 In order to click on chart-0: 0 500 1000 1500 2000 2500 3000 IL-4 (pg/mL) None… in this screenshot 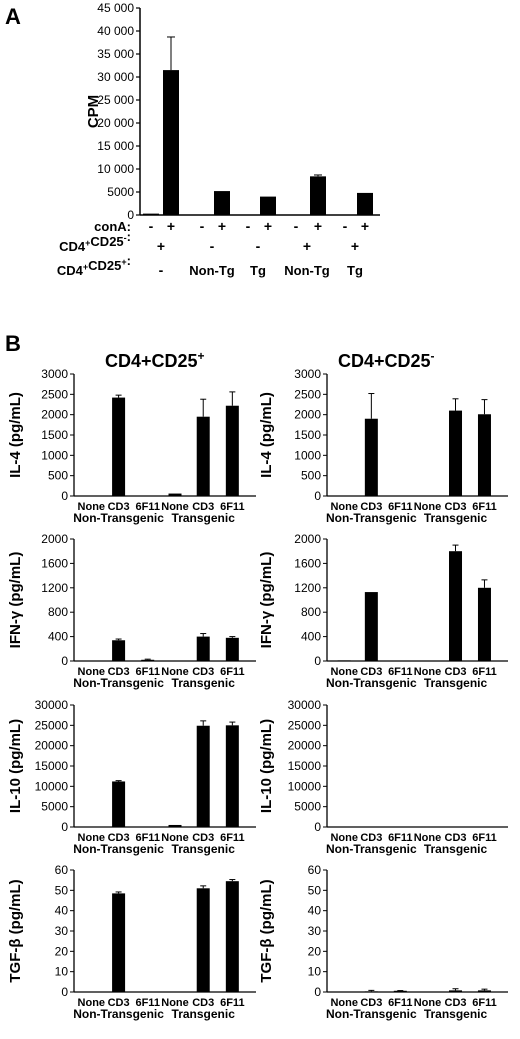, I will do `click(131, 446)`.